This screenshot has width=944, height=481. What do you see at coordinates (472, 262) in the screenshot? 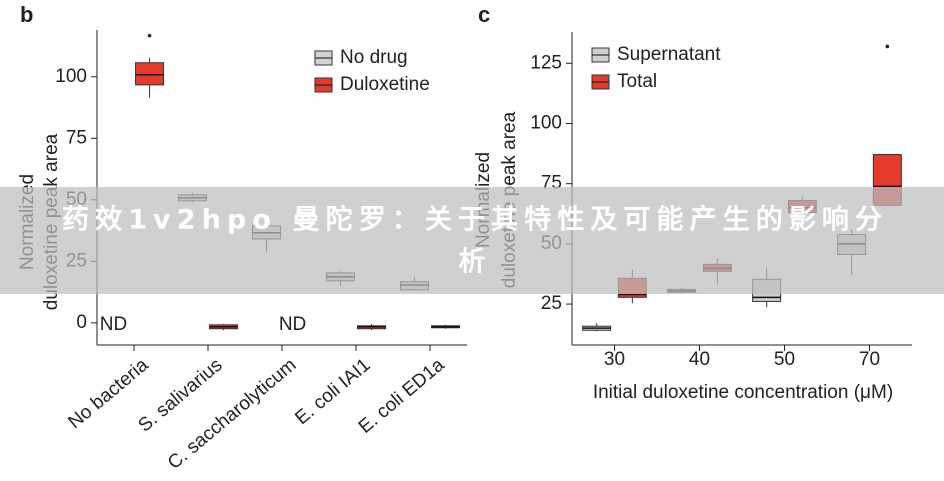
I see `banner-text-wrap: 析` at bounding box center [472, 262].